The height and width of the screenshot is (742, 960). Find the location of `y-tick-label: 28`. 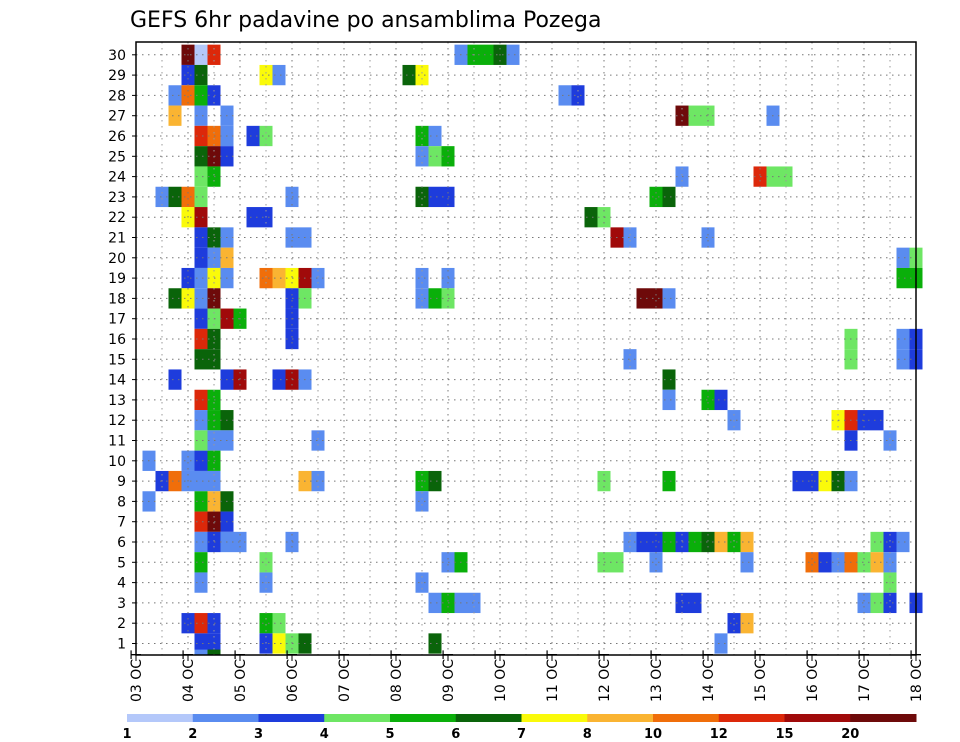

y-tick-label: 28 is located at coordinates (117, 96).